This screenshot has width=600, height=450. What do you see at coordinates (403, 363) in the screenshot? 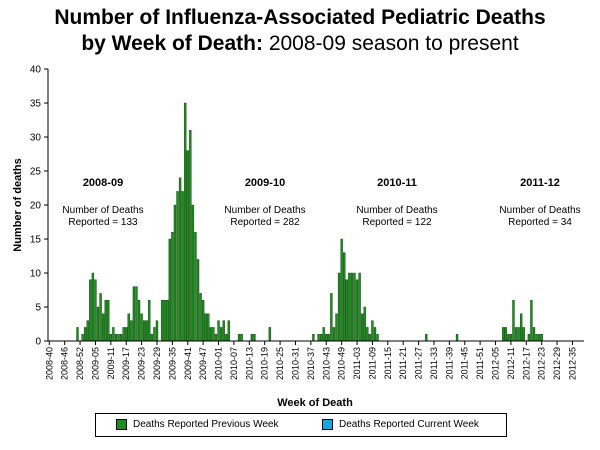
I see `x-tick-label: 2011-21` at bounding box center [403, 363].